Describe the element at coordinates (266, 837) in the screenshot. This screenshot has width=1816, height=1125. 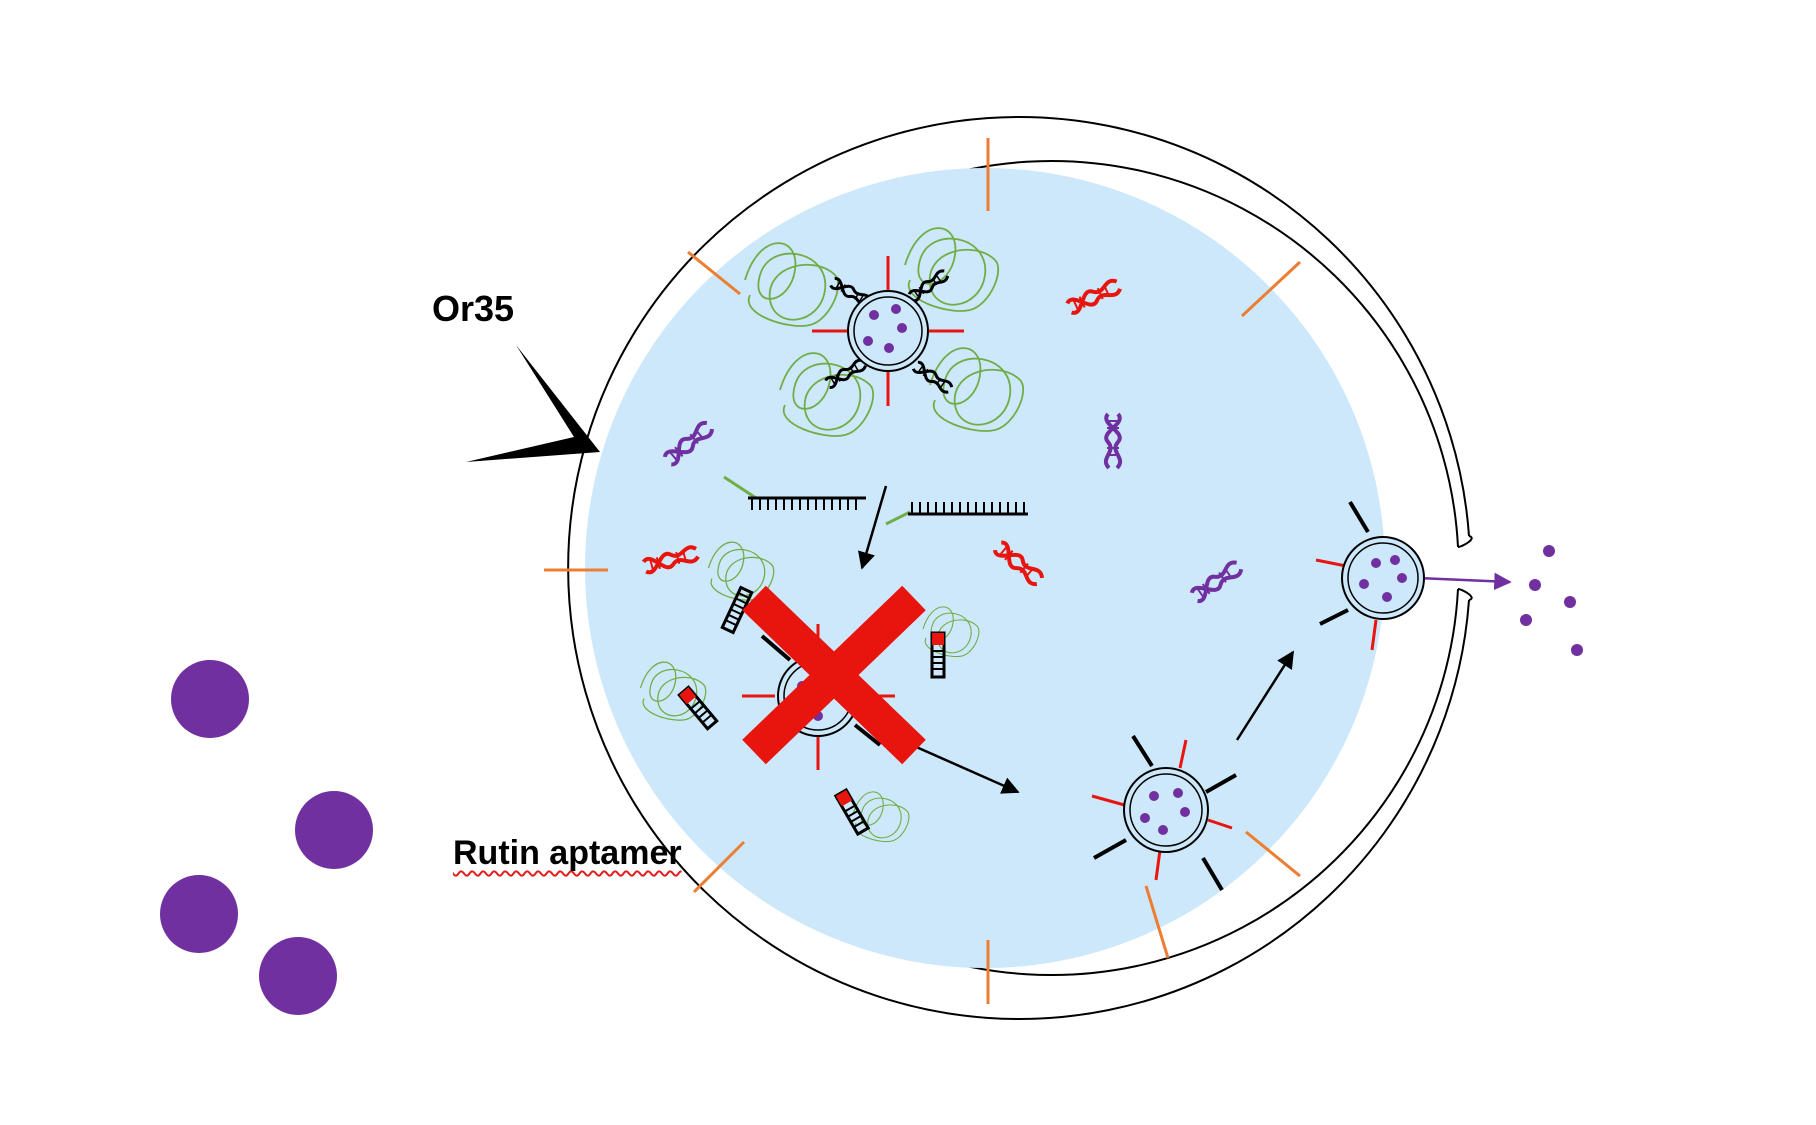
I see `rutin-ligands` at that location.